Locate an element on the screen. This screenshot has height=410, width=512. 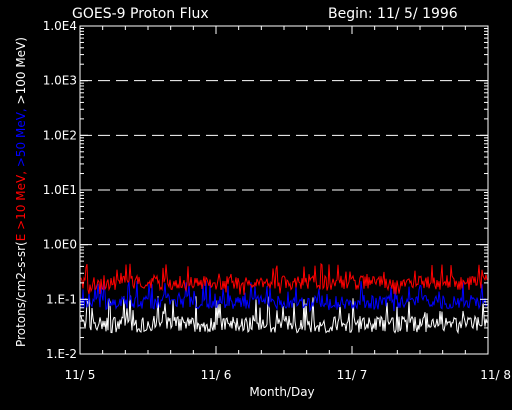
y-tick-label: 1.0E2 is located at coordinates (60, 135).